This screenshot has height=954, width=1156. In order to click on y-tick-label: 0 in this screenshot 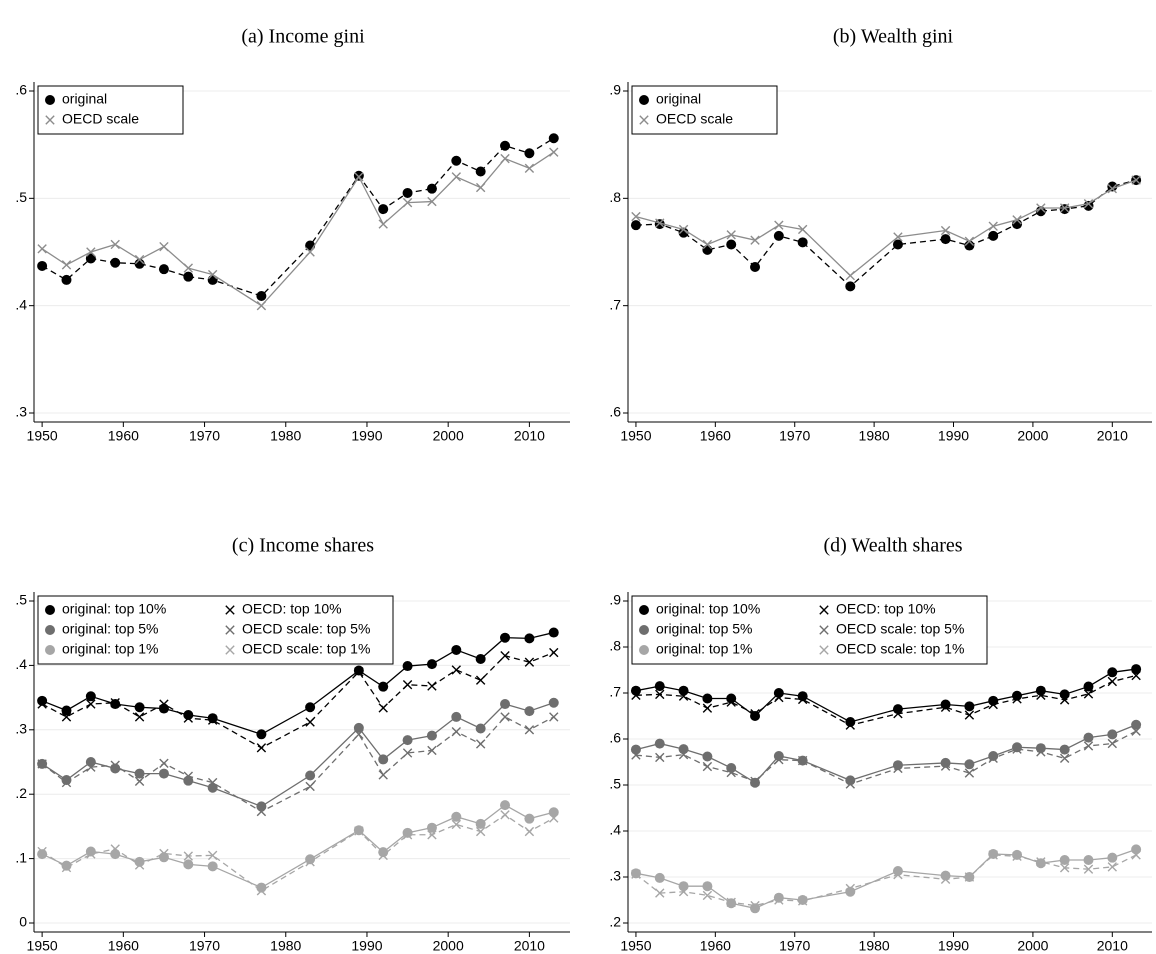, I will do `click(23, 922)`.